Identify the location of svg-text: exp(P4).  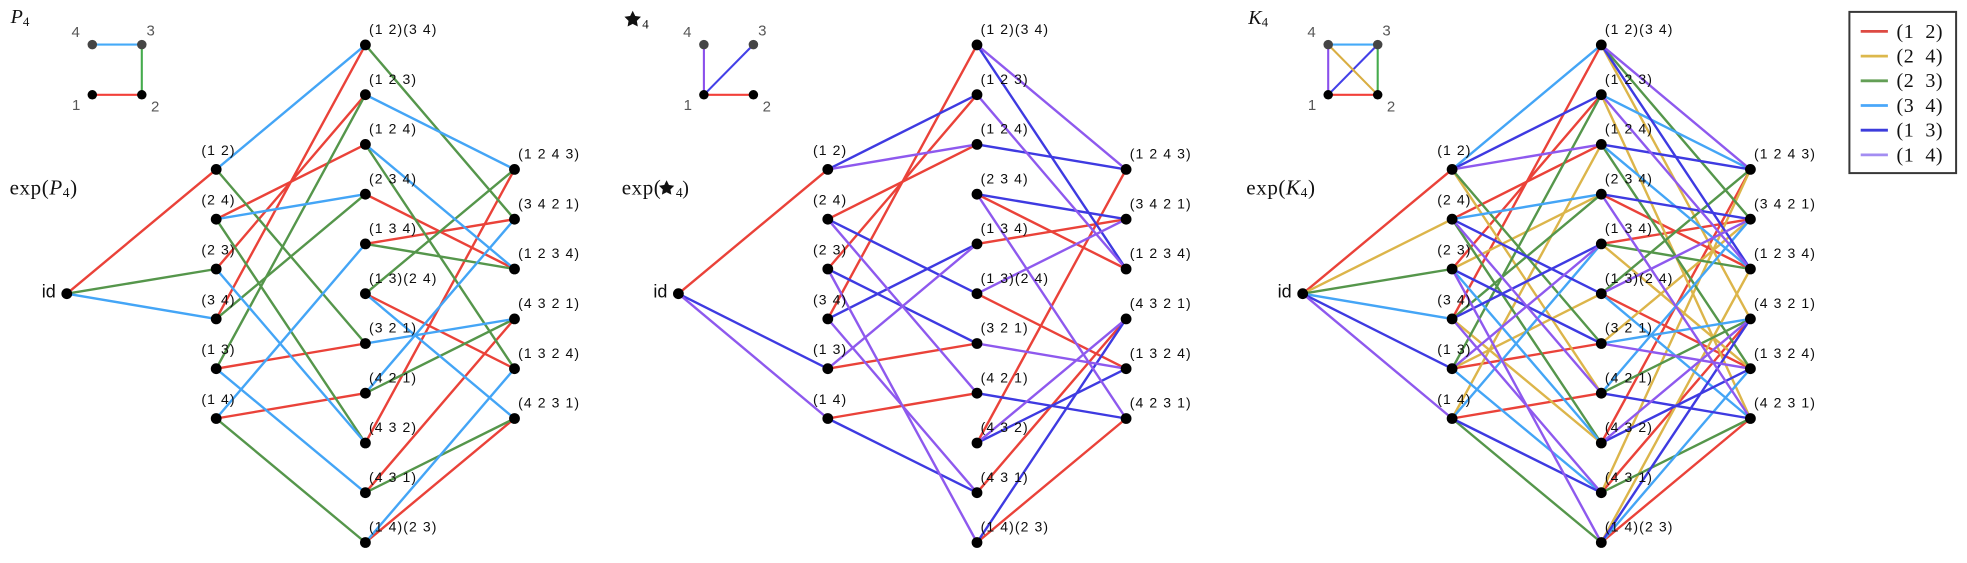
(44, 187).